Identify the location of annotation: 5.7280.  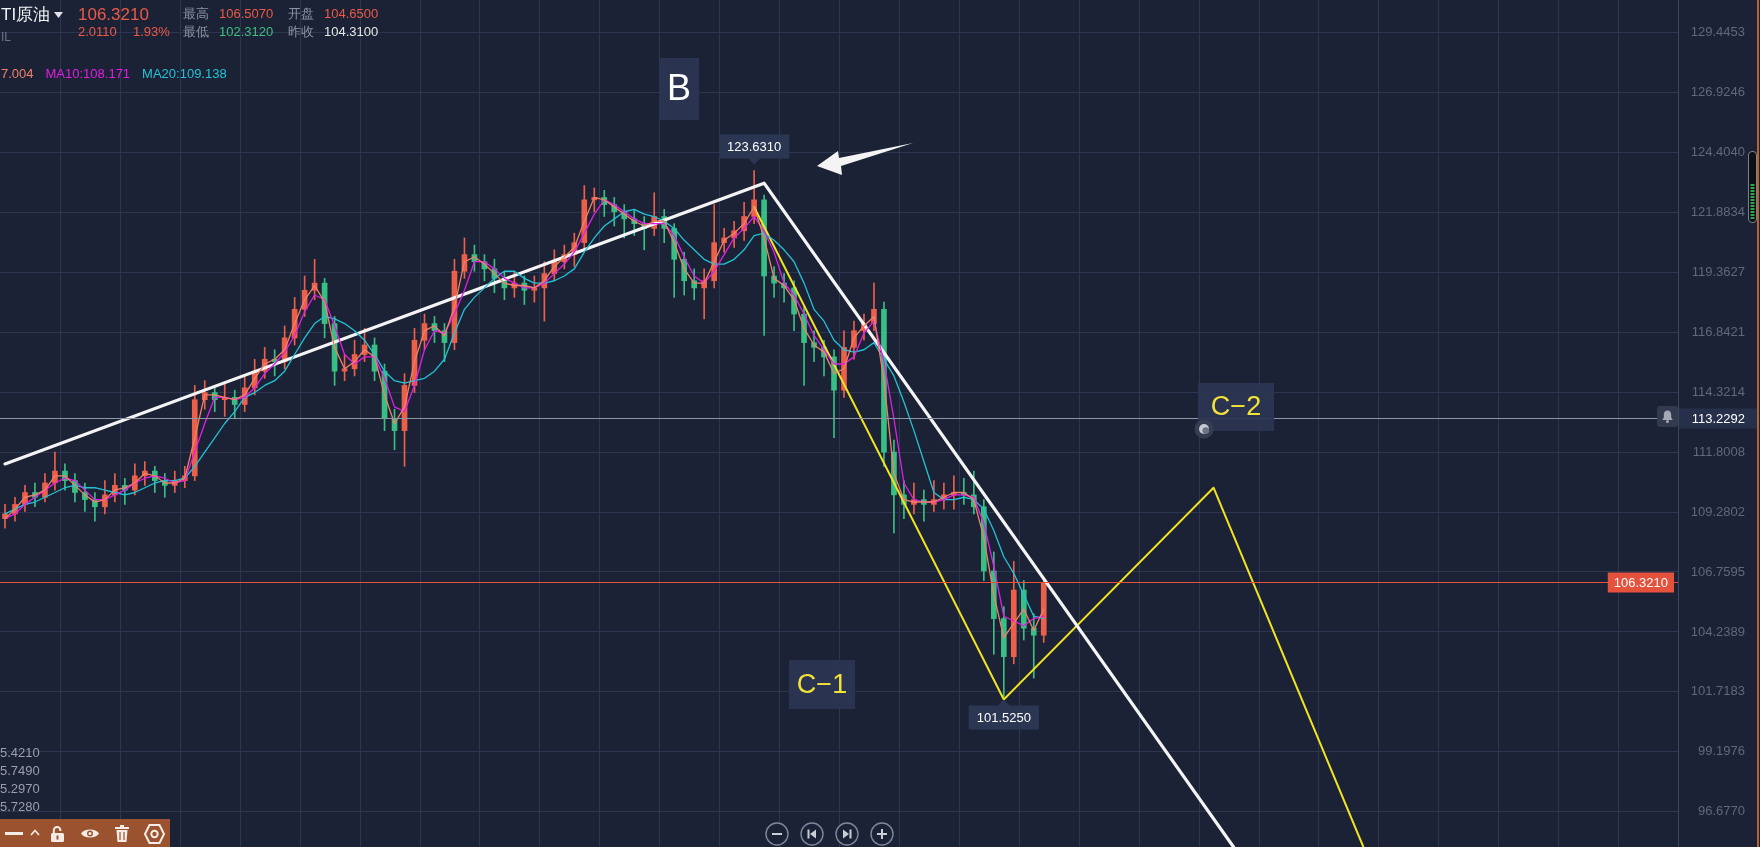
(20, 806).